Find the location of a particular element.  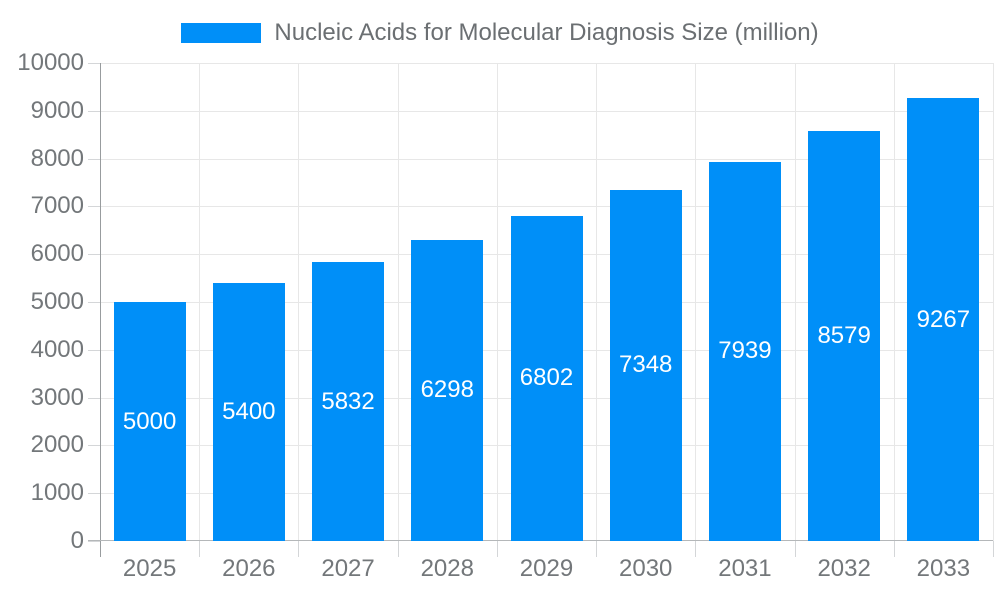

y-tick-label: 2000 is located at coordinates (57, 445).